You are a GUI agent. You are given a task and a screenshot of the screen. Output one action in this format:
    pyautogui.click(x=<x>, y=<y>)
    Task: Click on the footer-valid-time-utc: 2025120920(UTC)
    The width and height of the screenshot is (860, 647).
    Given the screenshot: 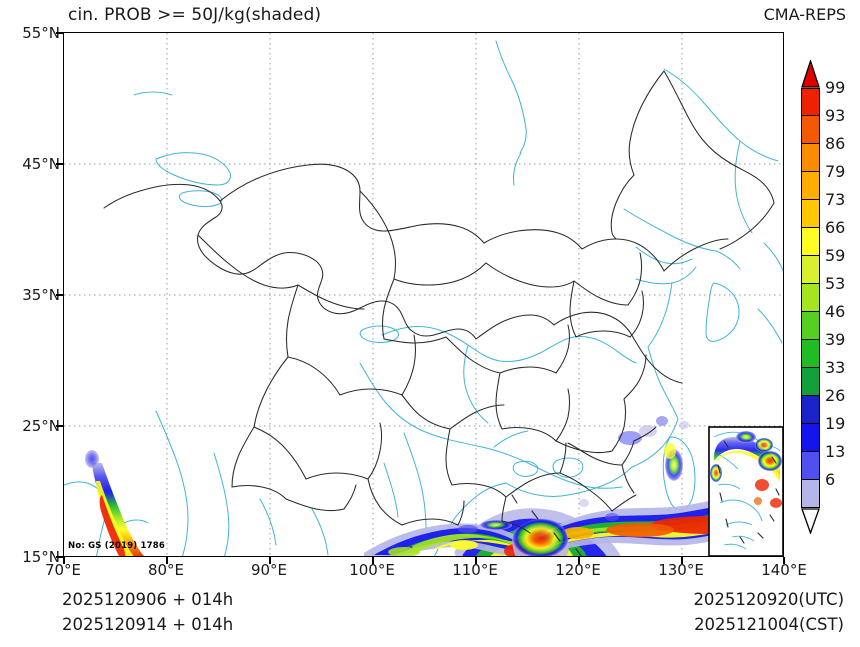 What is the action you would take?
    pyautogui.click(x=768, y=599)
    